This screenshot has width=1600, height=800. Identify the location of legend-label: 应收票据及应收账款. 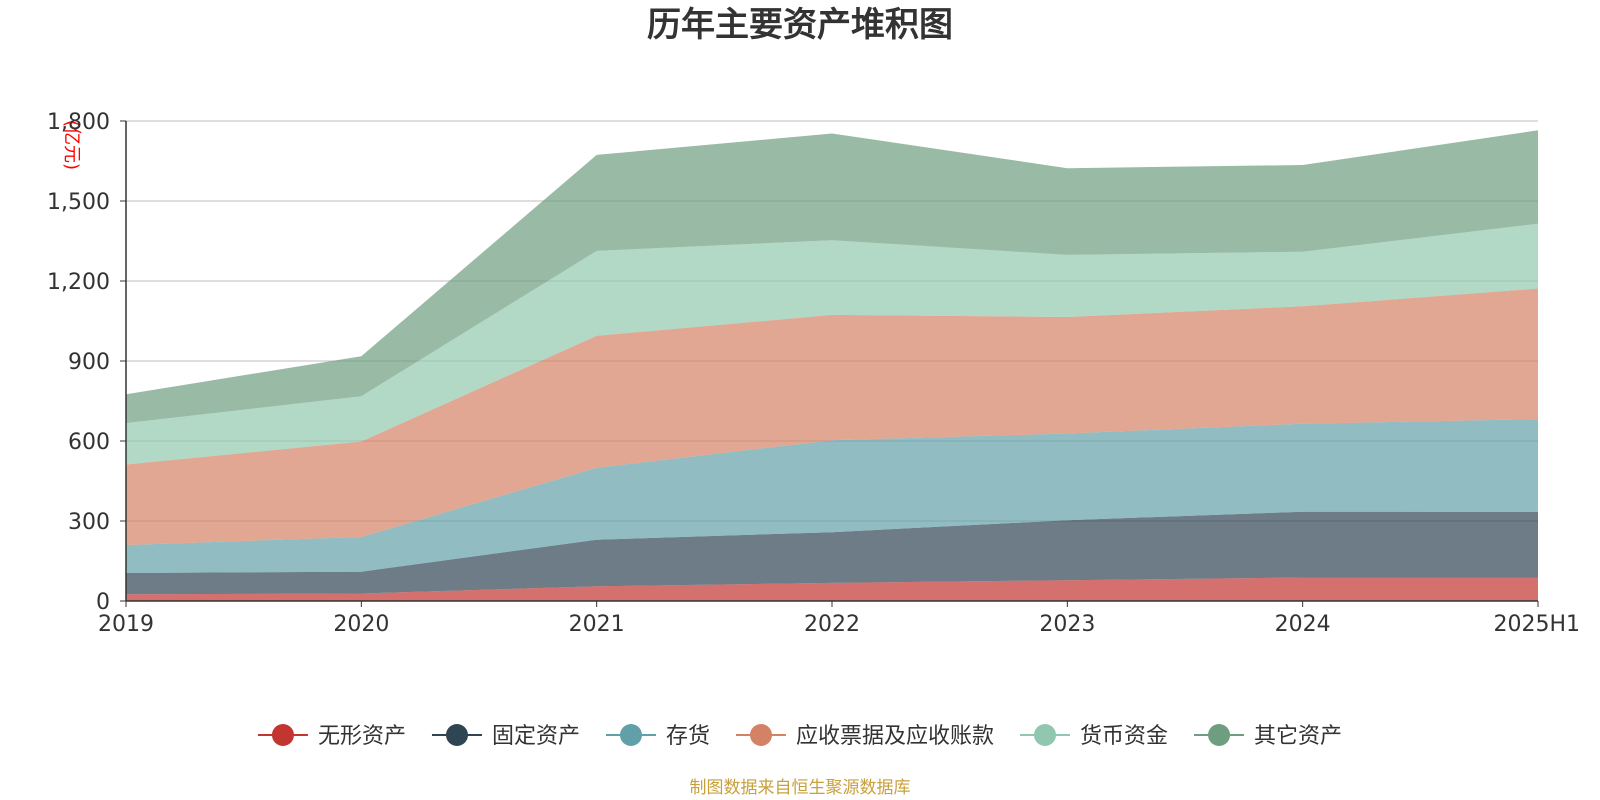
(895, 736).